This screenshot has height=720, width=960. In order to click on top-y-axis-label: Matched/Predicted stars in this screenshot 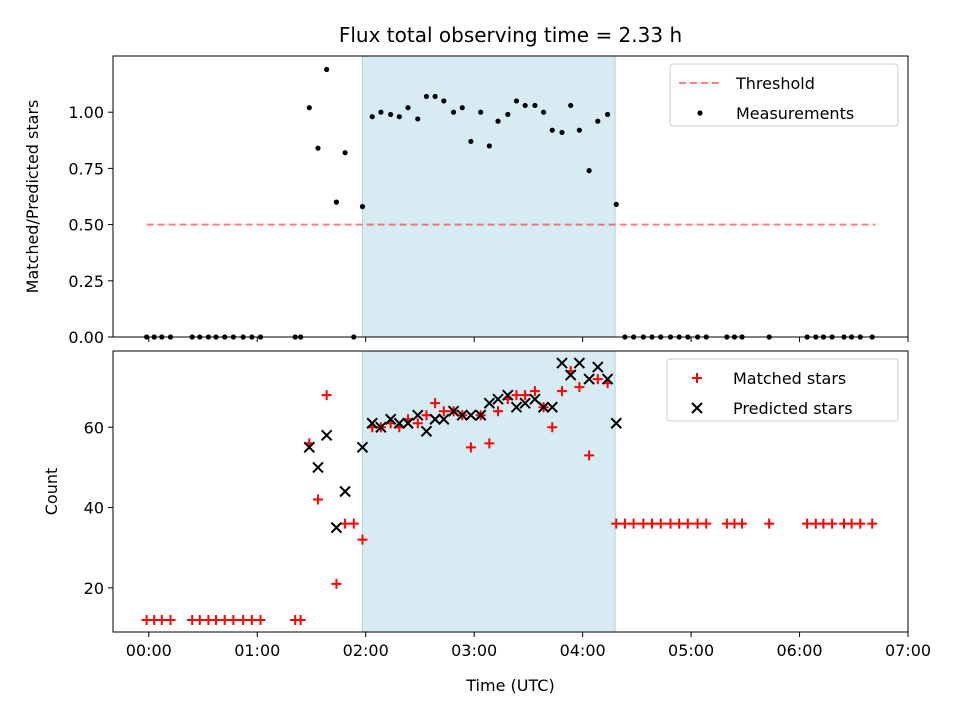, I will do `click(32, 197)`.